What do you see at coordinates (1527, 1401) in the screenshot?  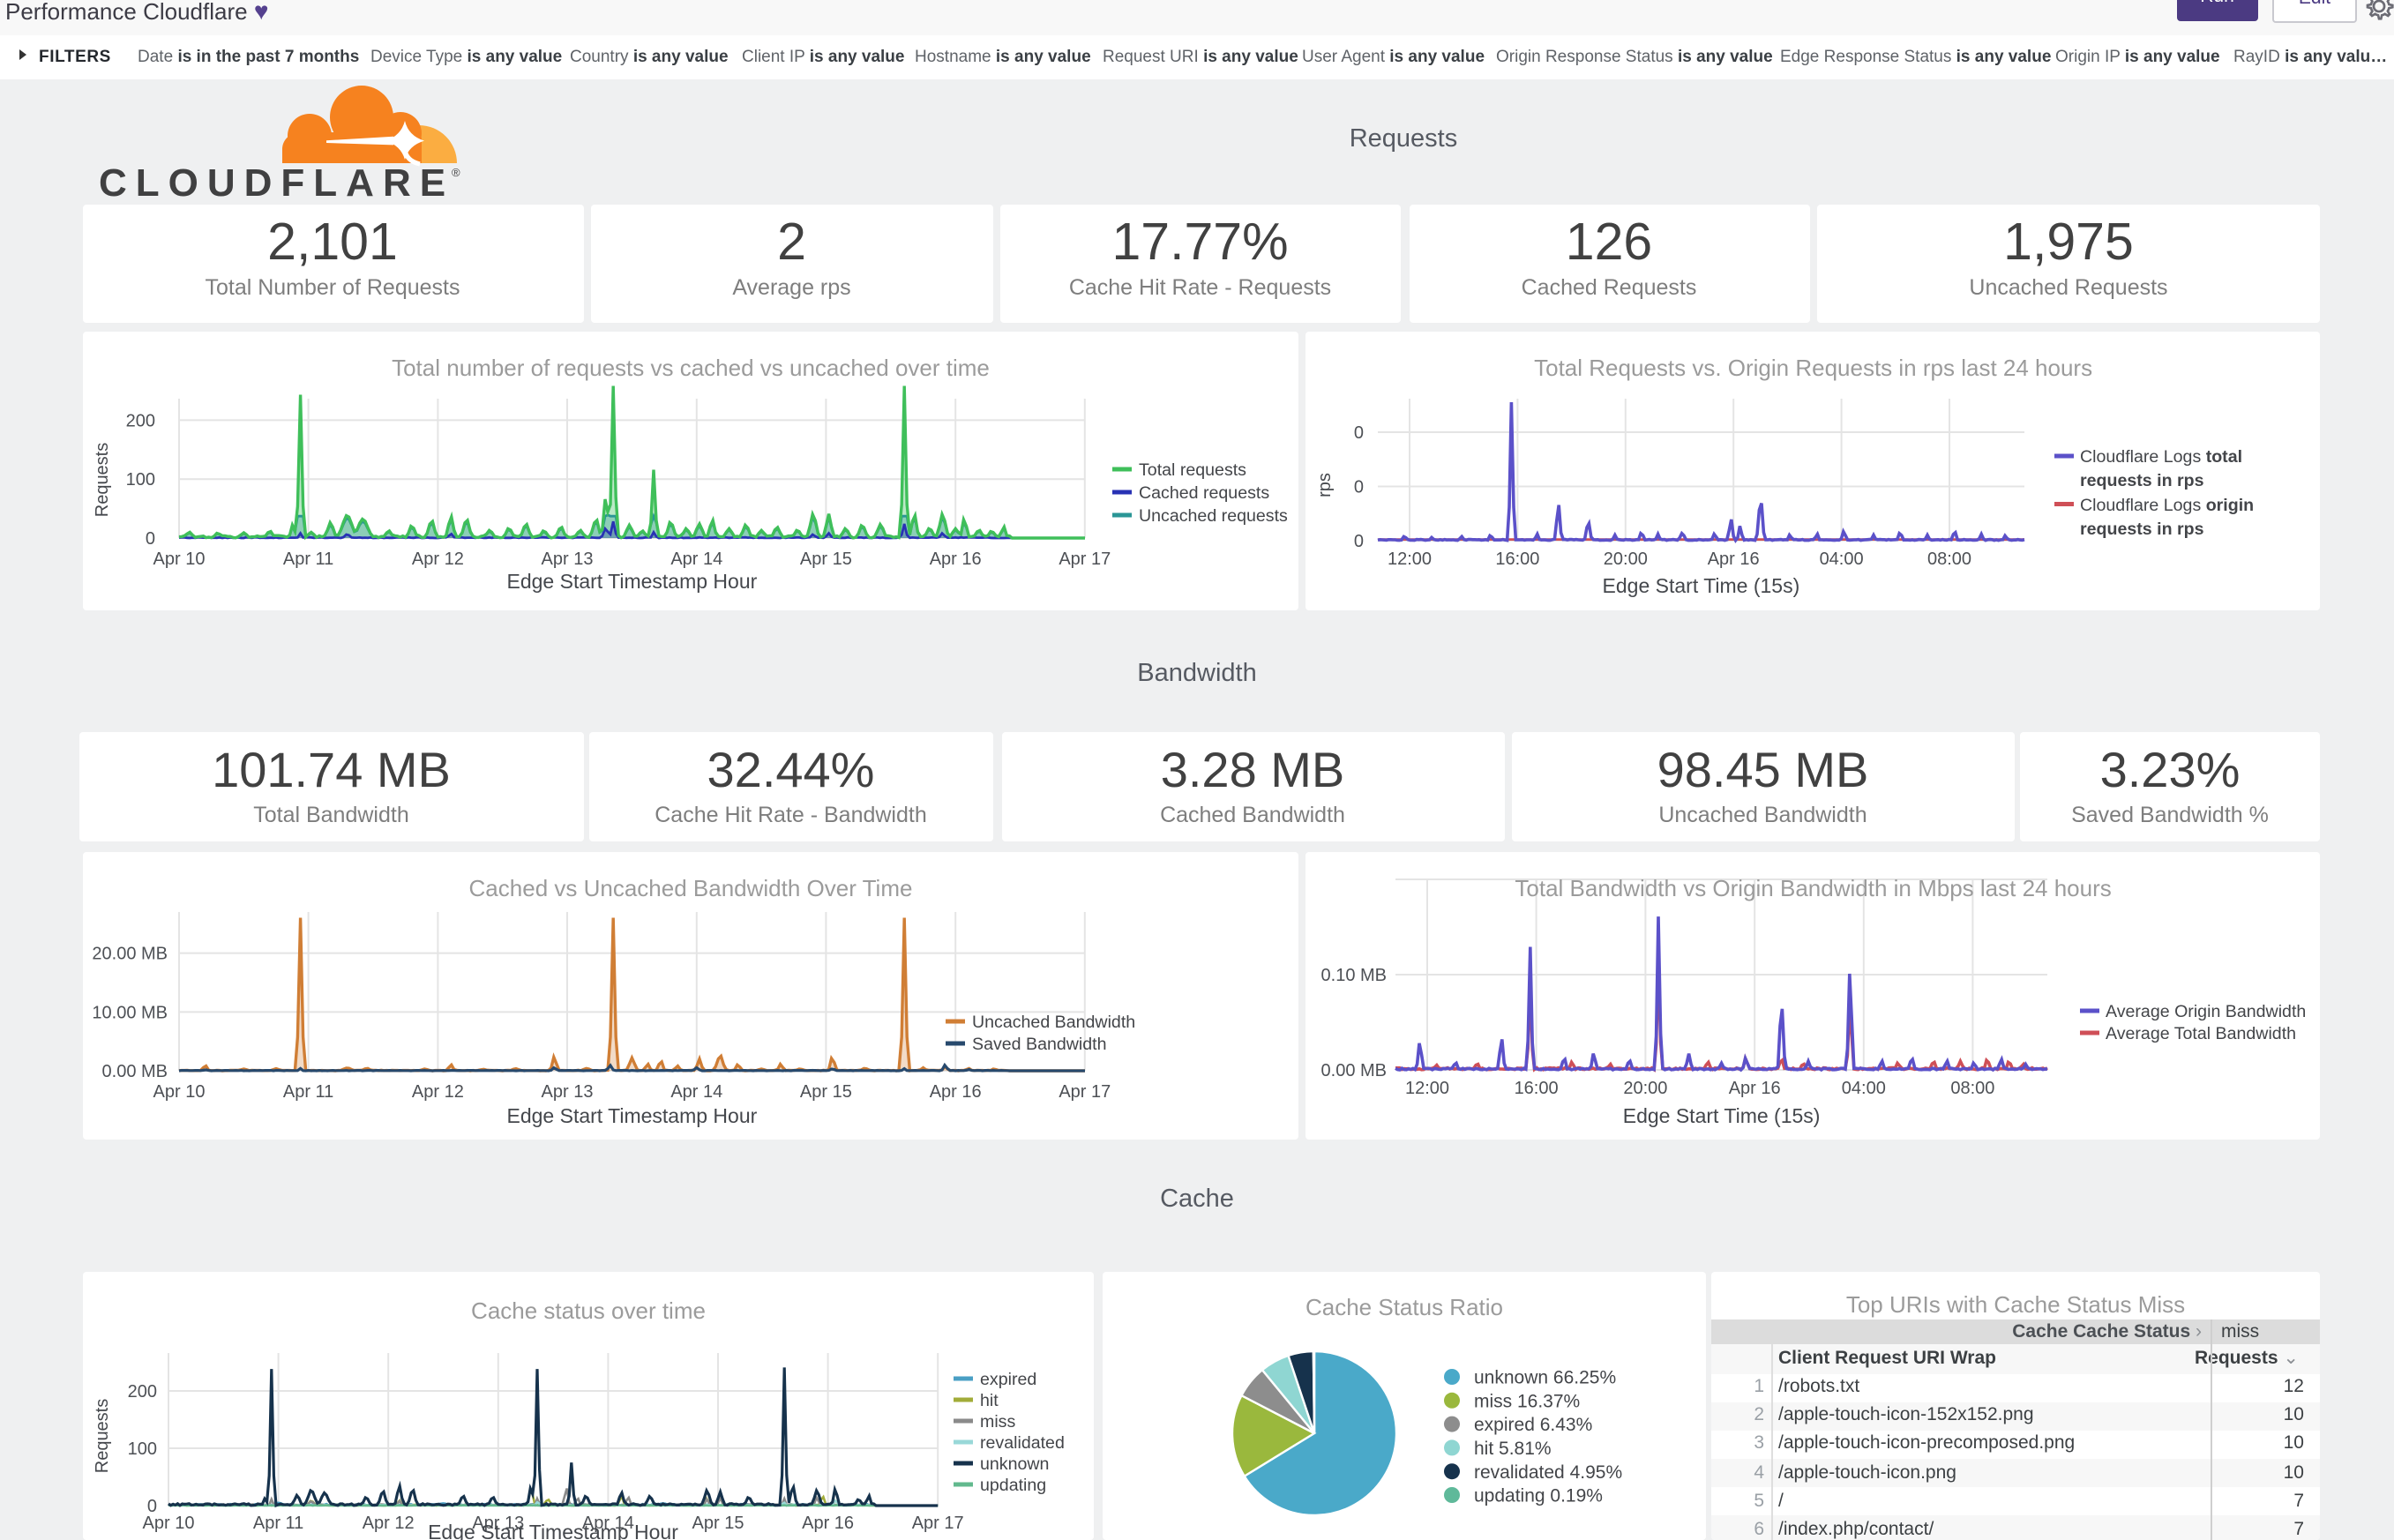 I see `svg-text: miss 16.37%` at bounding box center [1527, 1401].